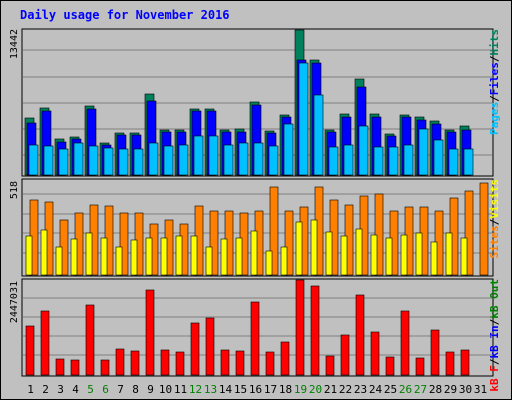 The image size is (512, 400). Describe the element at coordinates (480, 389) in the screenshot. I see `x-tick-label-day-31: 31` at that location.